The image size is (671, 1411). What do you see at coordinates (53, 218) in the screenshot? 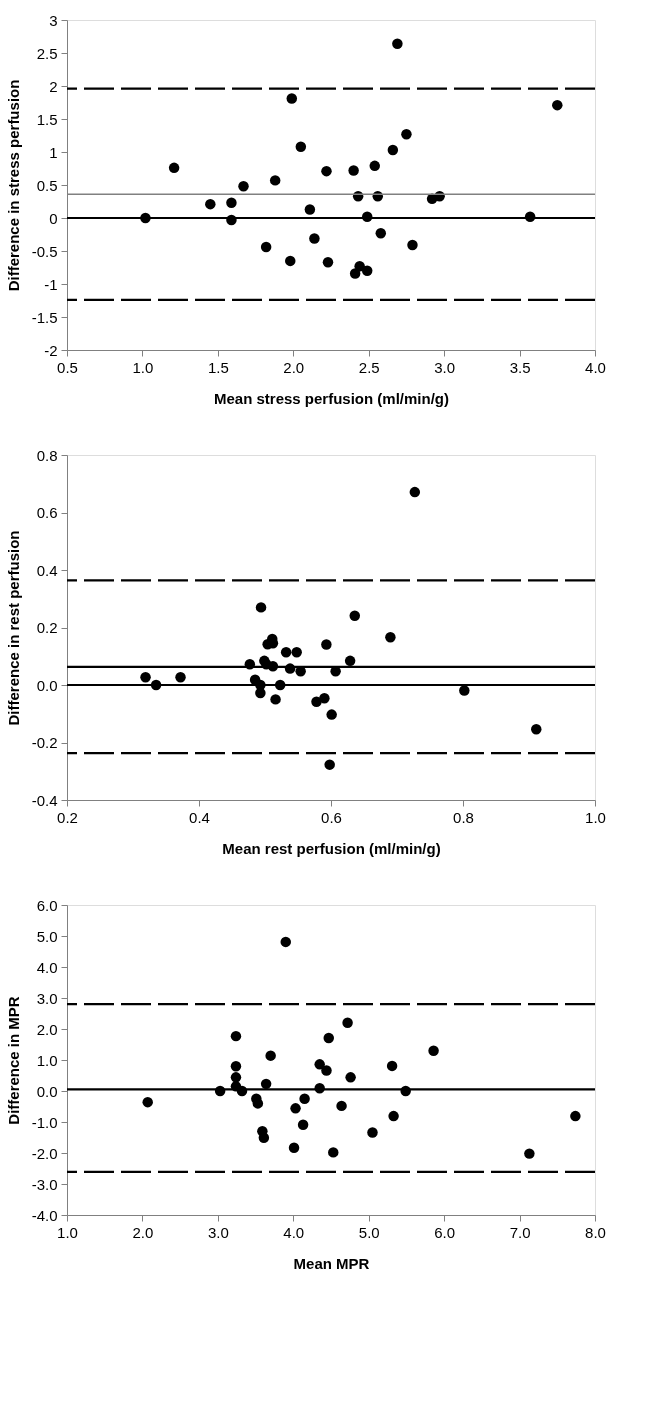
I see `y-tick-label: 0` at bounding box center [53, 218].